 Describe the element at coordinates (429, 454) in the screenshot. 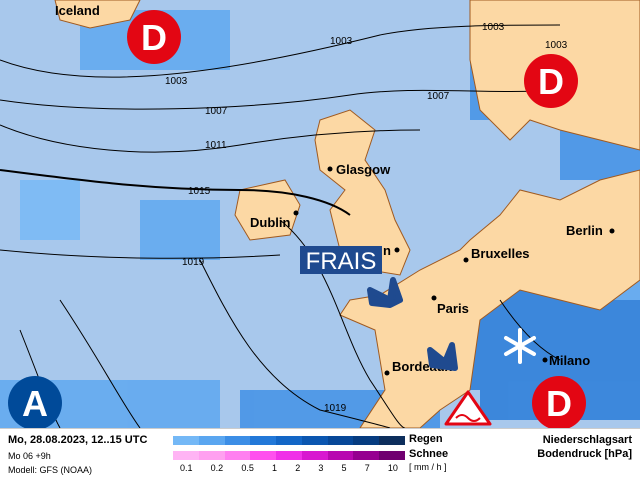

I see `snow-label: Schnee` at that location.